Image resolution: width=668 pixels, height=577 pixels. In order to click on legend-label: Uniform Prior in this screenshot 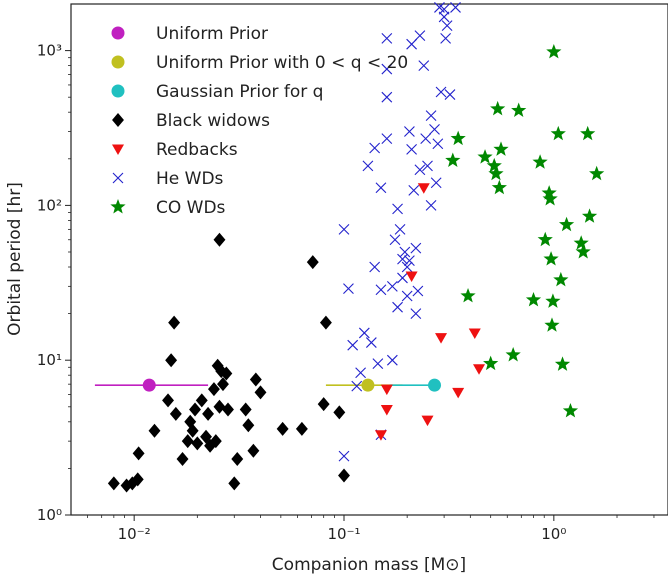, I will do `click(212, 34)`.